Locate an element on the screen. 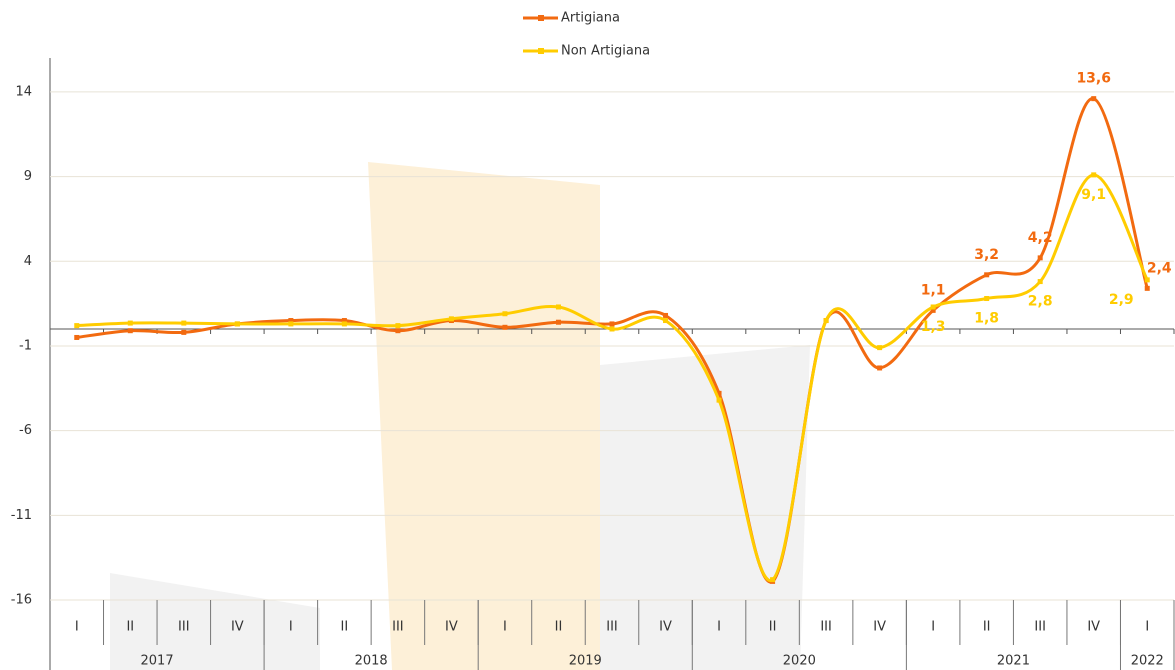 Image resolution: width=1175 pixels, height=670 pixels. value-label: 1,3 is located at coordinates (933, 327).